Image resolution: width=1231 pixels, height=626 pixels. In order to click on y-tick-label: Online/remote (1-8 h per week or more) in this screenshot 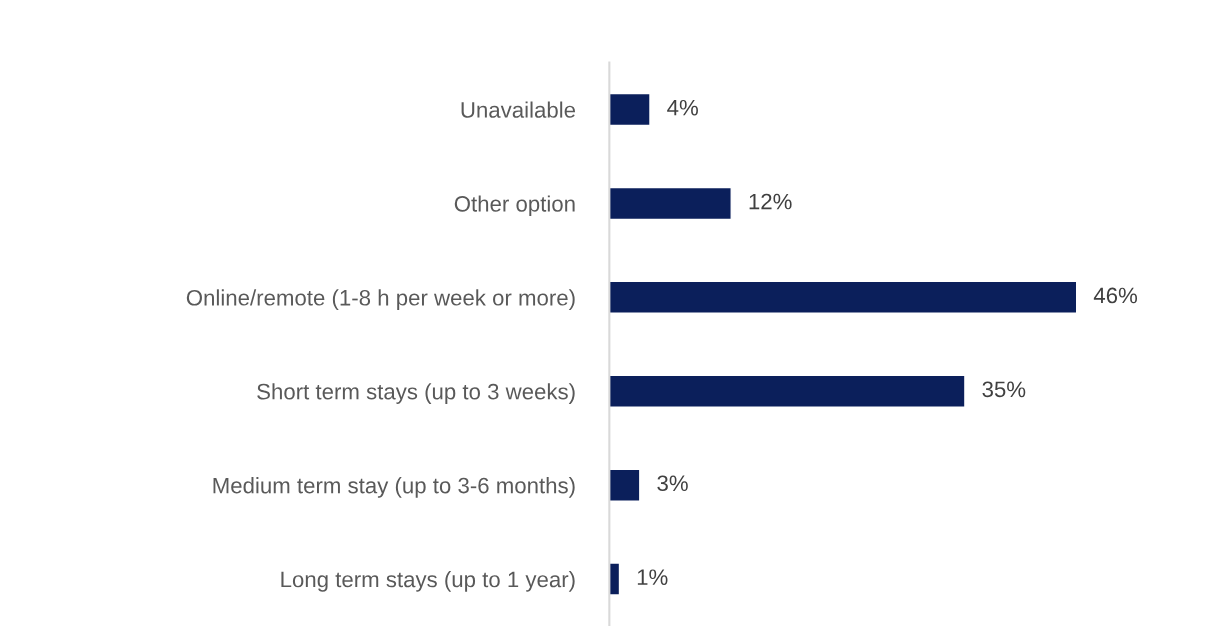, I will do `click(380, 300)`.